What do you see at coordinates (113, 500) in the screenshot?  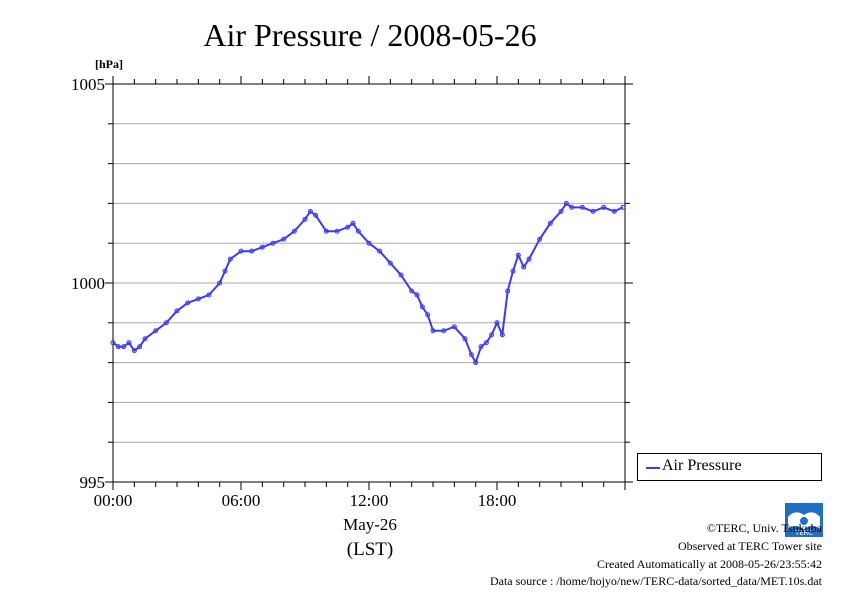 I see `x-tick-label: 00:00` at bounding box center [113, 500].